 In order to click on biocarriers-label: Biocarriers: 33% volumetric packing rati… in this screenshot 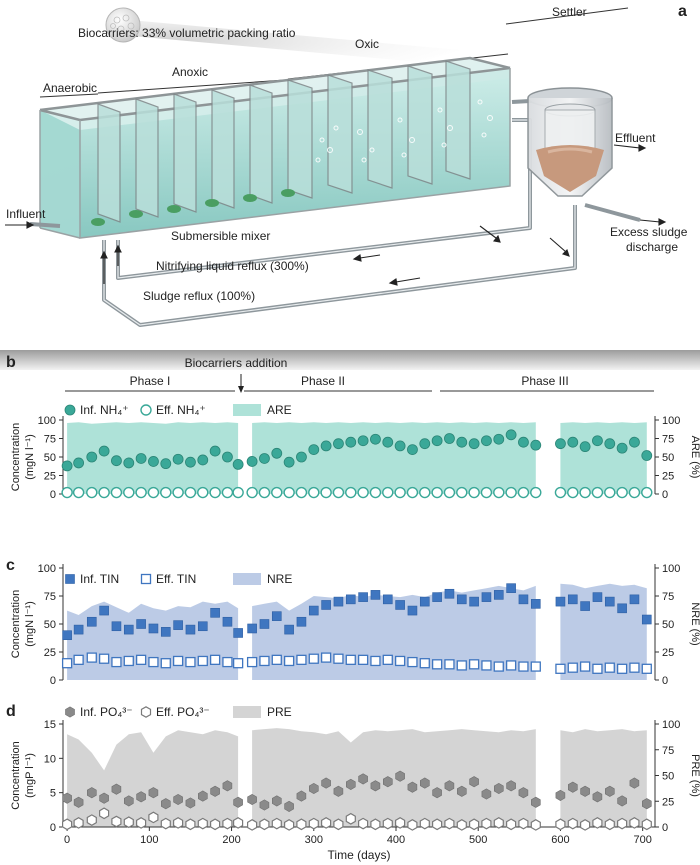, I will do `click(187, 33)`.